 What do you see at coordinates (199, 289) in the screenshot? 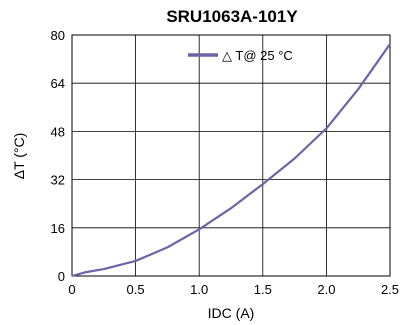
I see `x-tick-label: 1.0` at bounding box center [199, 289].